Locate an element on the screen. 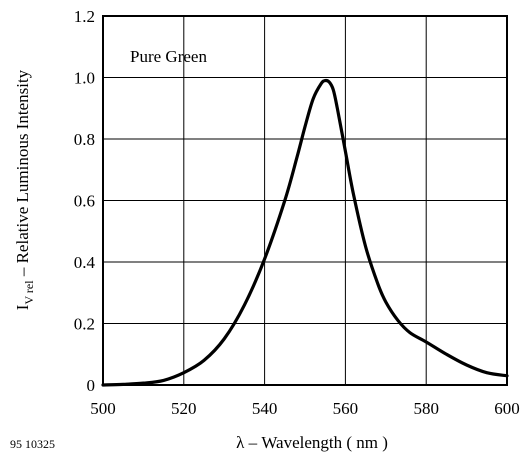 This screenshot has height=459, width=528. y-tick-label: 0.4 is located at coordinates (85, 262).